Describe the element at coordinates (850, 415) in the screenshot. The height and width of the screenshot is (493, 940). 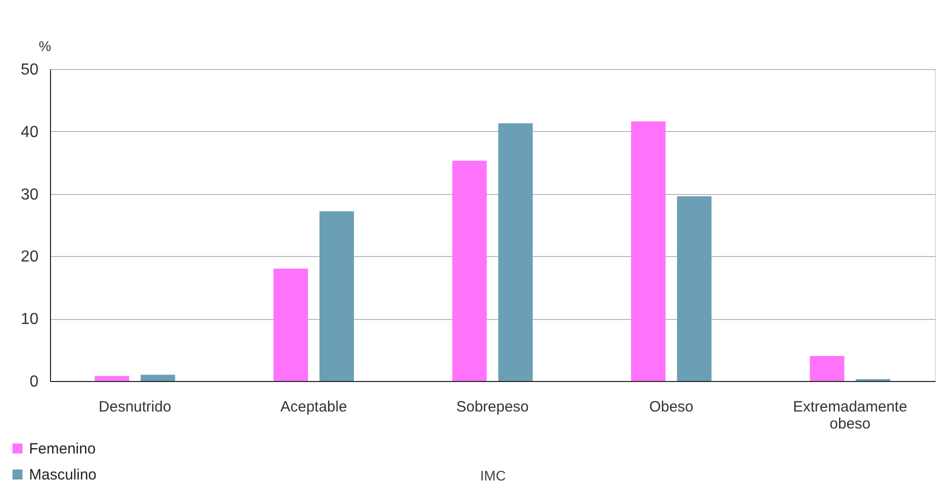
I see `x-tick-label: Extremadamente obeso` at that location.